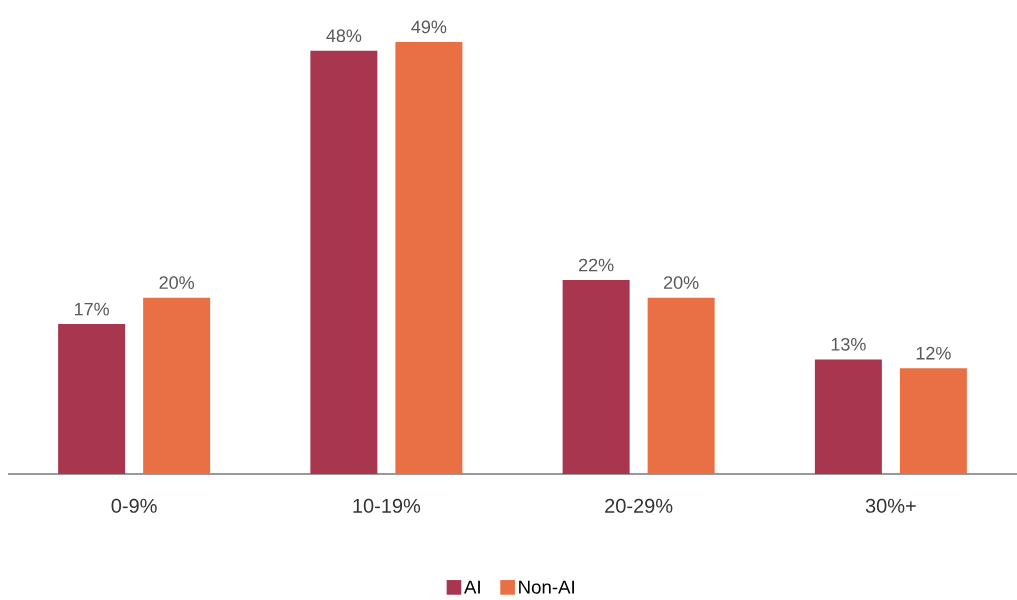  I want to click on data-label: 12%, so click(933, 353).